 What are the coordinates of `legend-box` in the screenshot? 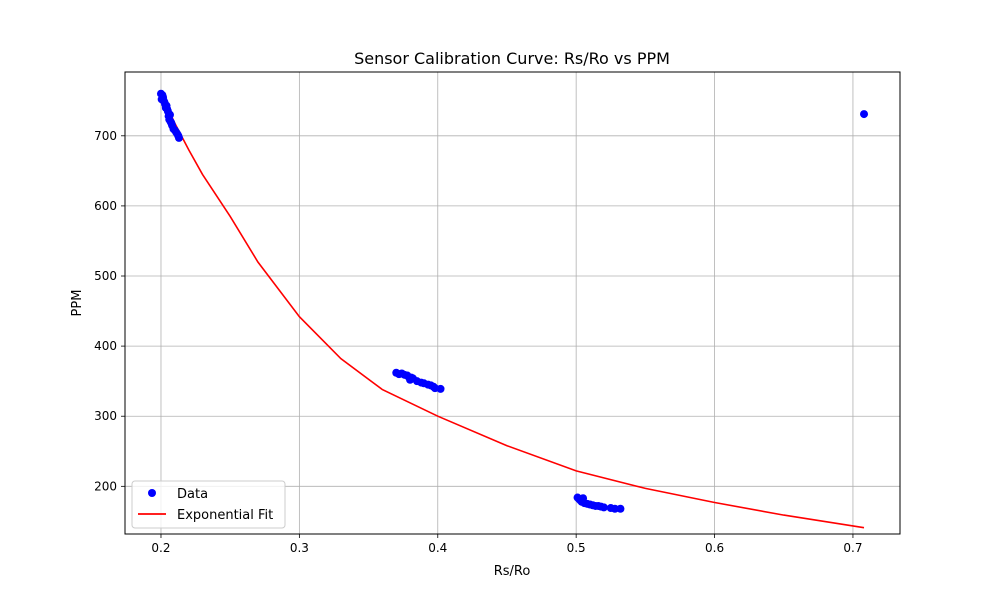 It's located at (208, 504).